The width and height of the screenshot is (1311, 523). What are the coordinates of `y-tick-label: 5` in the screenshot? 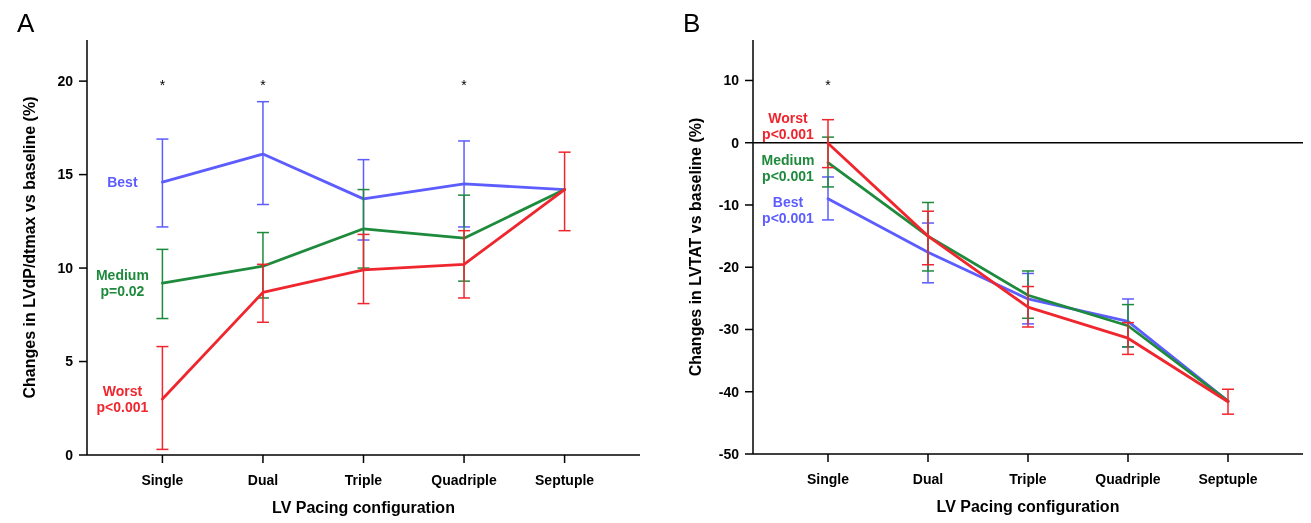 It's located at (69, 361).